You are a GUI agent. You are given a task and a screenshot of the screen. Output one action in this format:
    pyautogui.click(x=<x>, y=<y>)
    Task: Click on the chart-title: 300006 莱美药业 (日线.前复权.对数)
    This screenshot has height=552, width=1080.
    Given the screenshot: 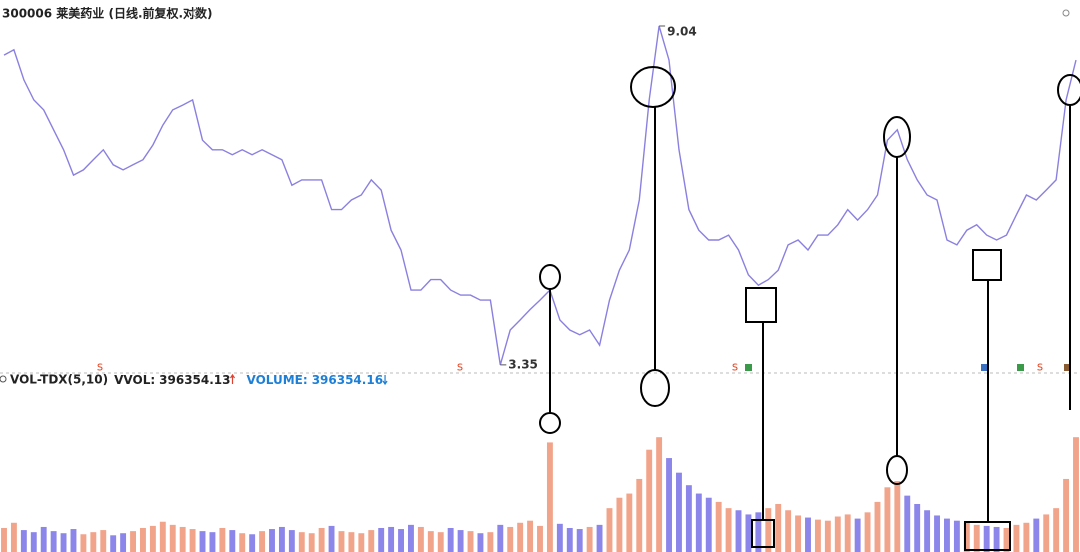 What is the action you would take?
    pyautogui.click(x=107, y=13)
    